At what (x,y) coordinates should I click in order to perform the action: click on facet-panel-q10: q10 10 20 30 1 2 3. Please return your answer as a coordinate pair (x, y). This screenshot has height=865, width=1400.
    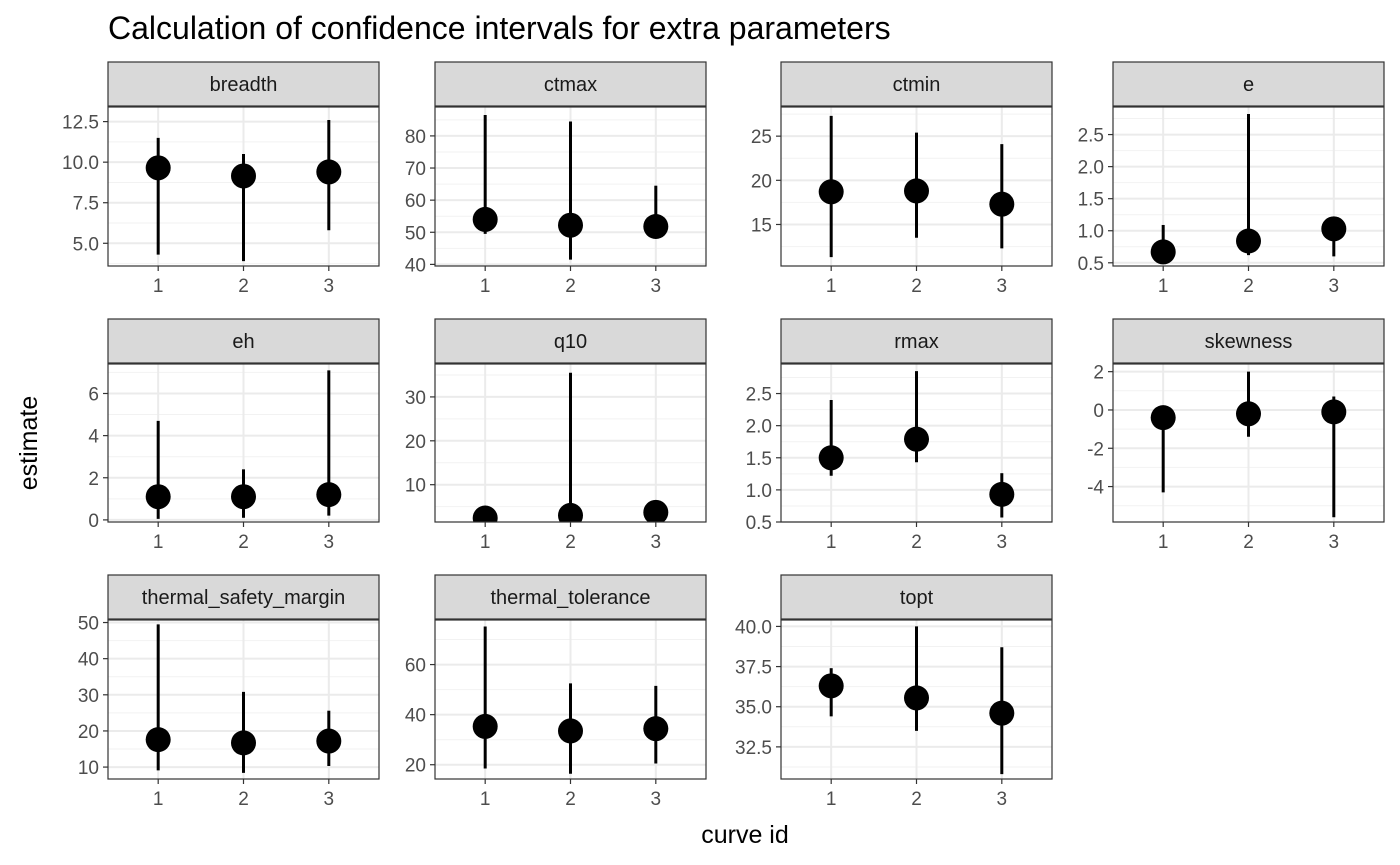
    Looking at the image, I should click on (556, 435).